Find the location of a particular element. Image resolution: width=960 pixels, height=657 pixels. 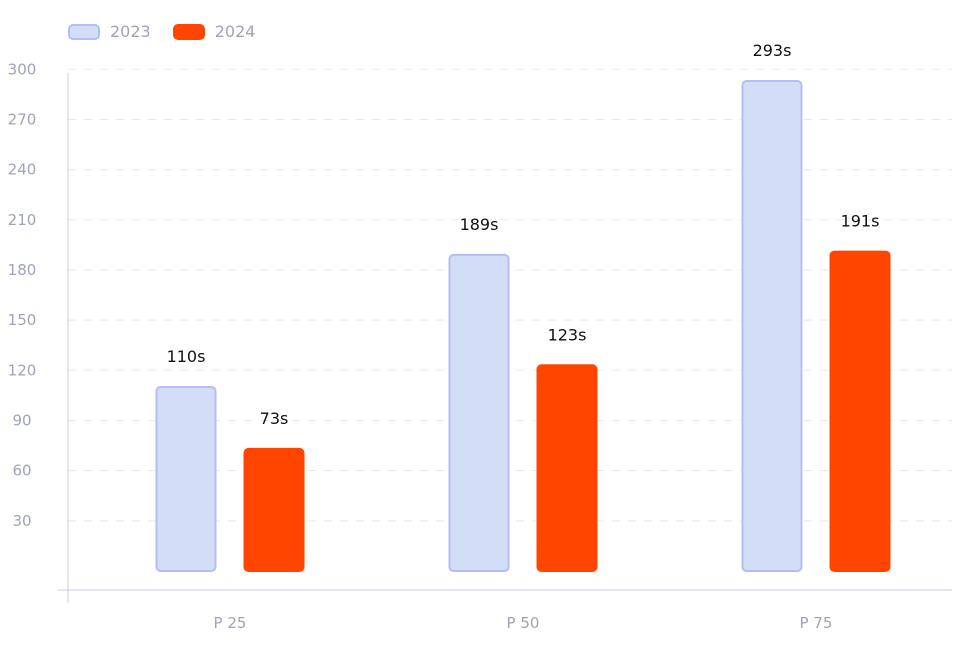

legend-swatch-2024 is located at coordinates (188, 31).